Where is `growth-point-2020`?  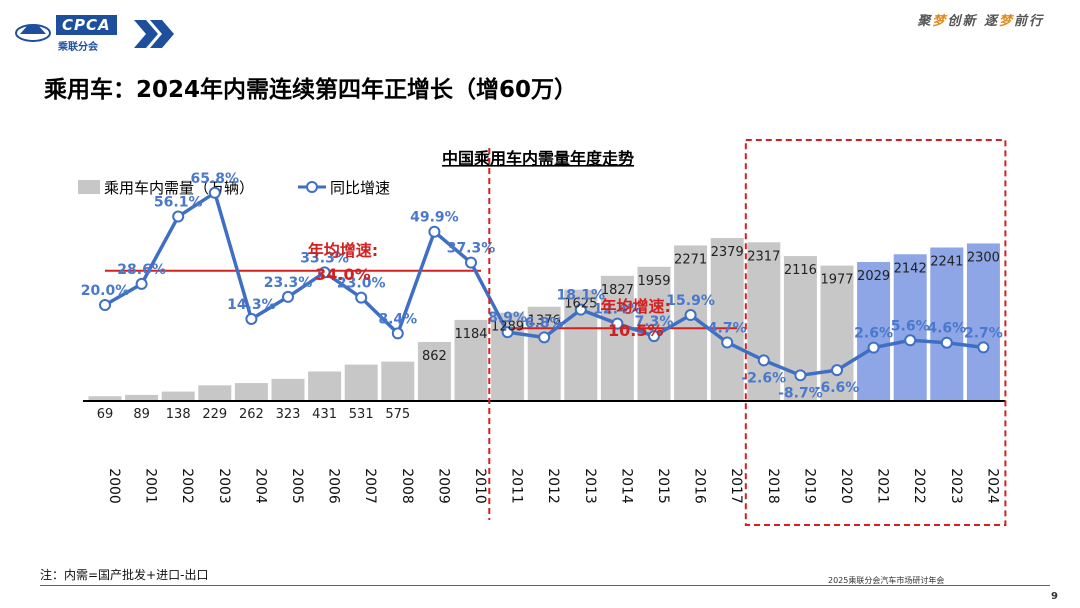 growth-point-2020 is located at coordinates (837, 370).